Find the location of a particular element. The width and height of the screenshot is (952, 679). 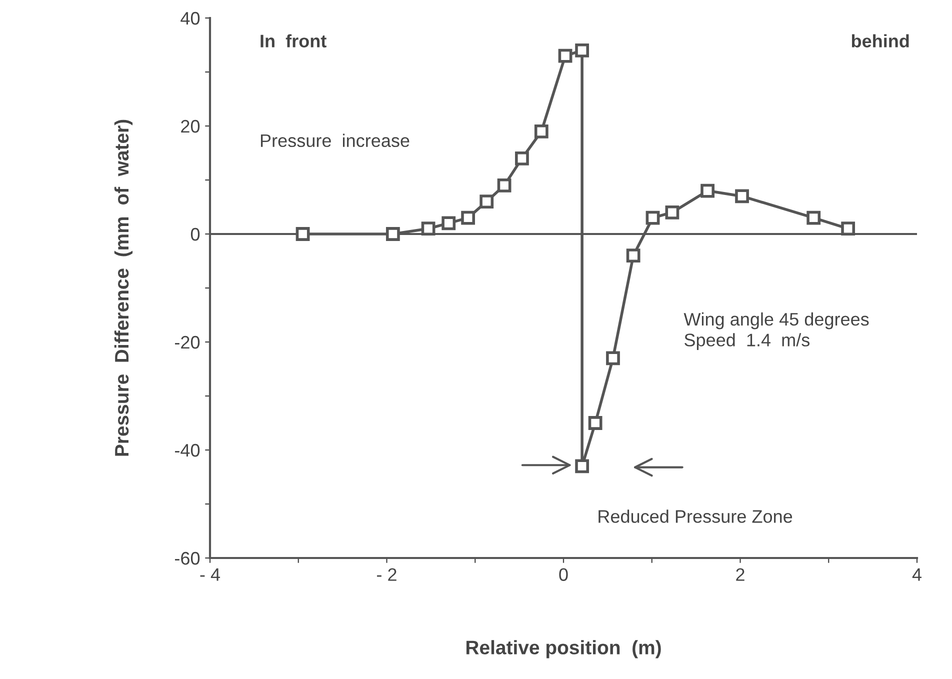

y-tick-label: -20 is located at coordinates (187, 342).